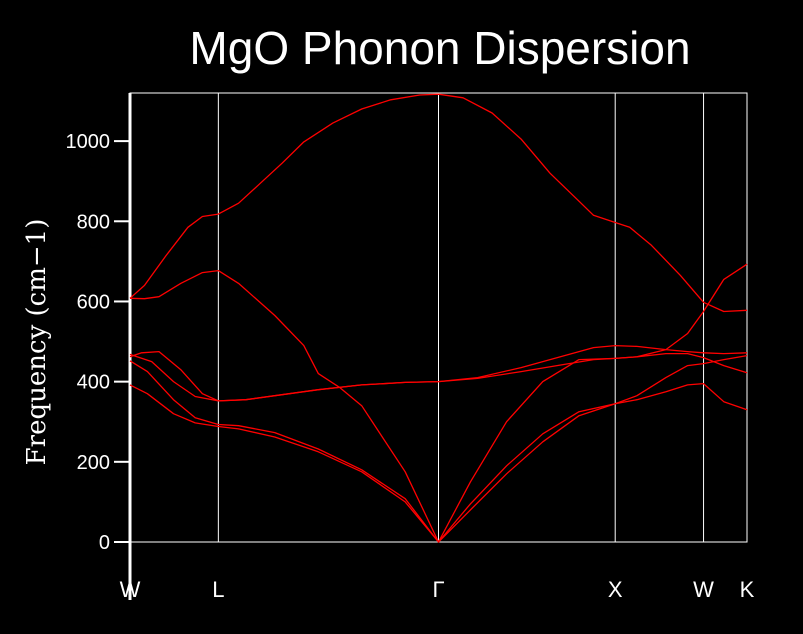 The width and height of the screenshot is (803, 634). Describe the element at coordinates (439, 48) in the screenshot. I see `chart-title: MgO Phonon Dispersion` at that location.